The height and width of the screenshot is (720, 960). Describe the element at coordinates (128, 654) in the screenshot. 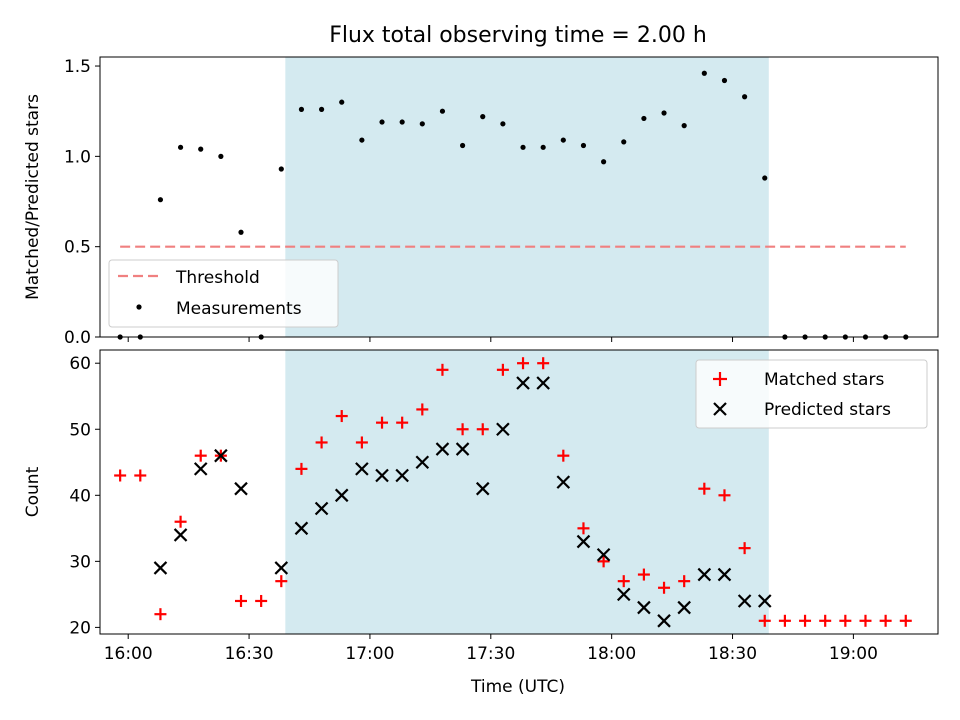

I see `x-tick-label: 16:00` at that location.